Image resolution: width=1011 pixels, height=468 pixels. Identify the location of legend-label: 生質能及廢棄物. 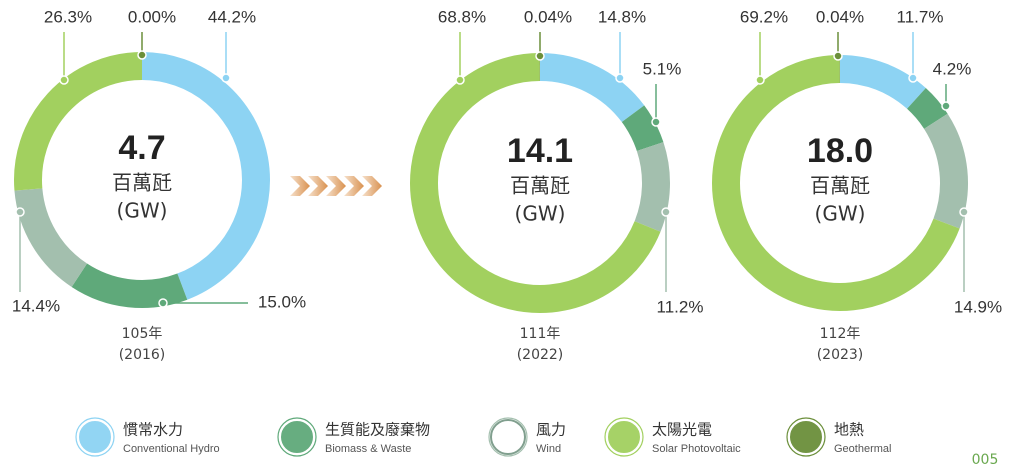
(377, 430).